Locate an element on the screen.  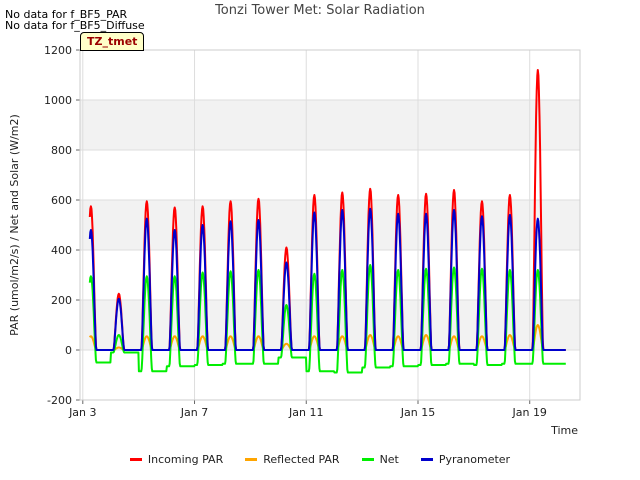
x-tick-label: Jan 3 is located at coordinates (82, 412).